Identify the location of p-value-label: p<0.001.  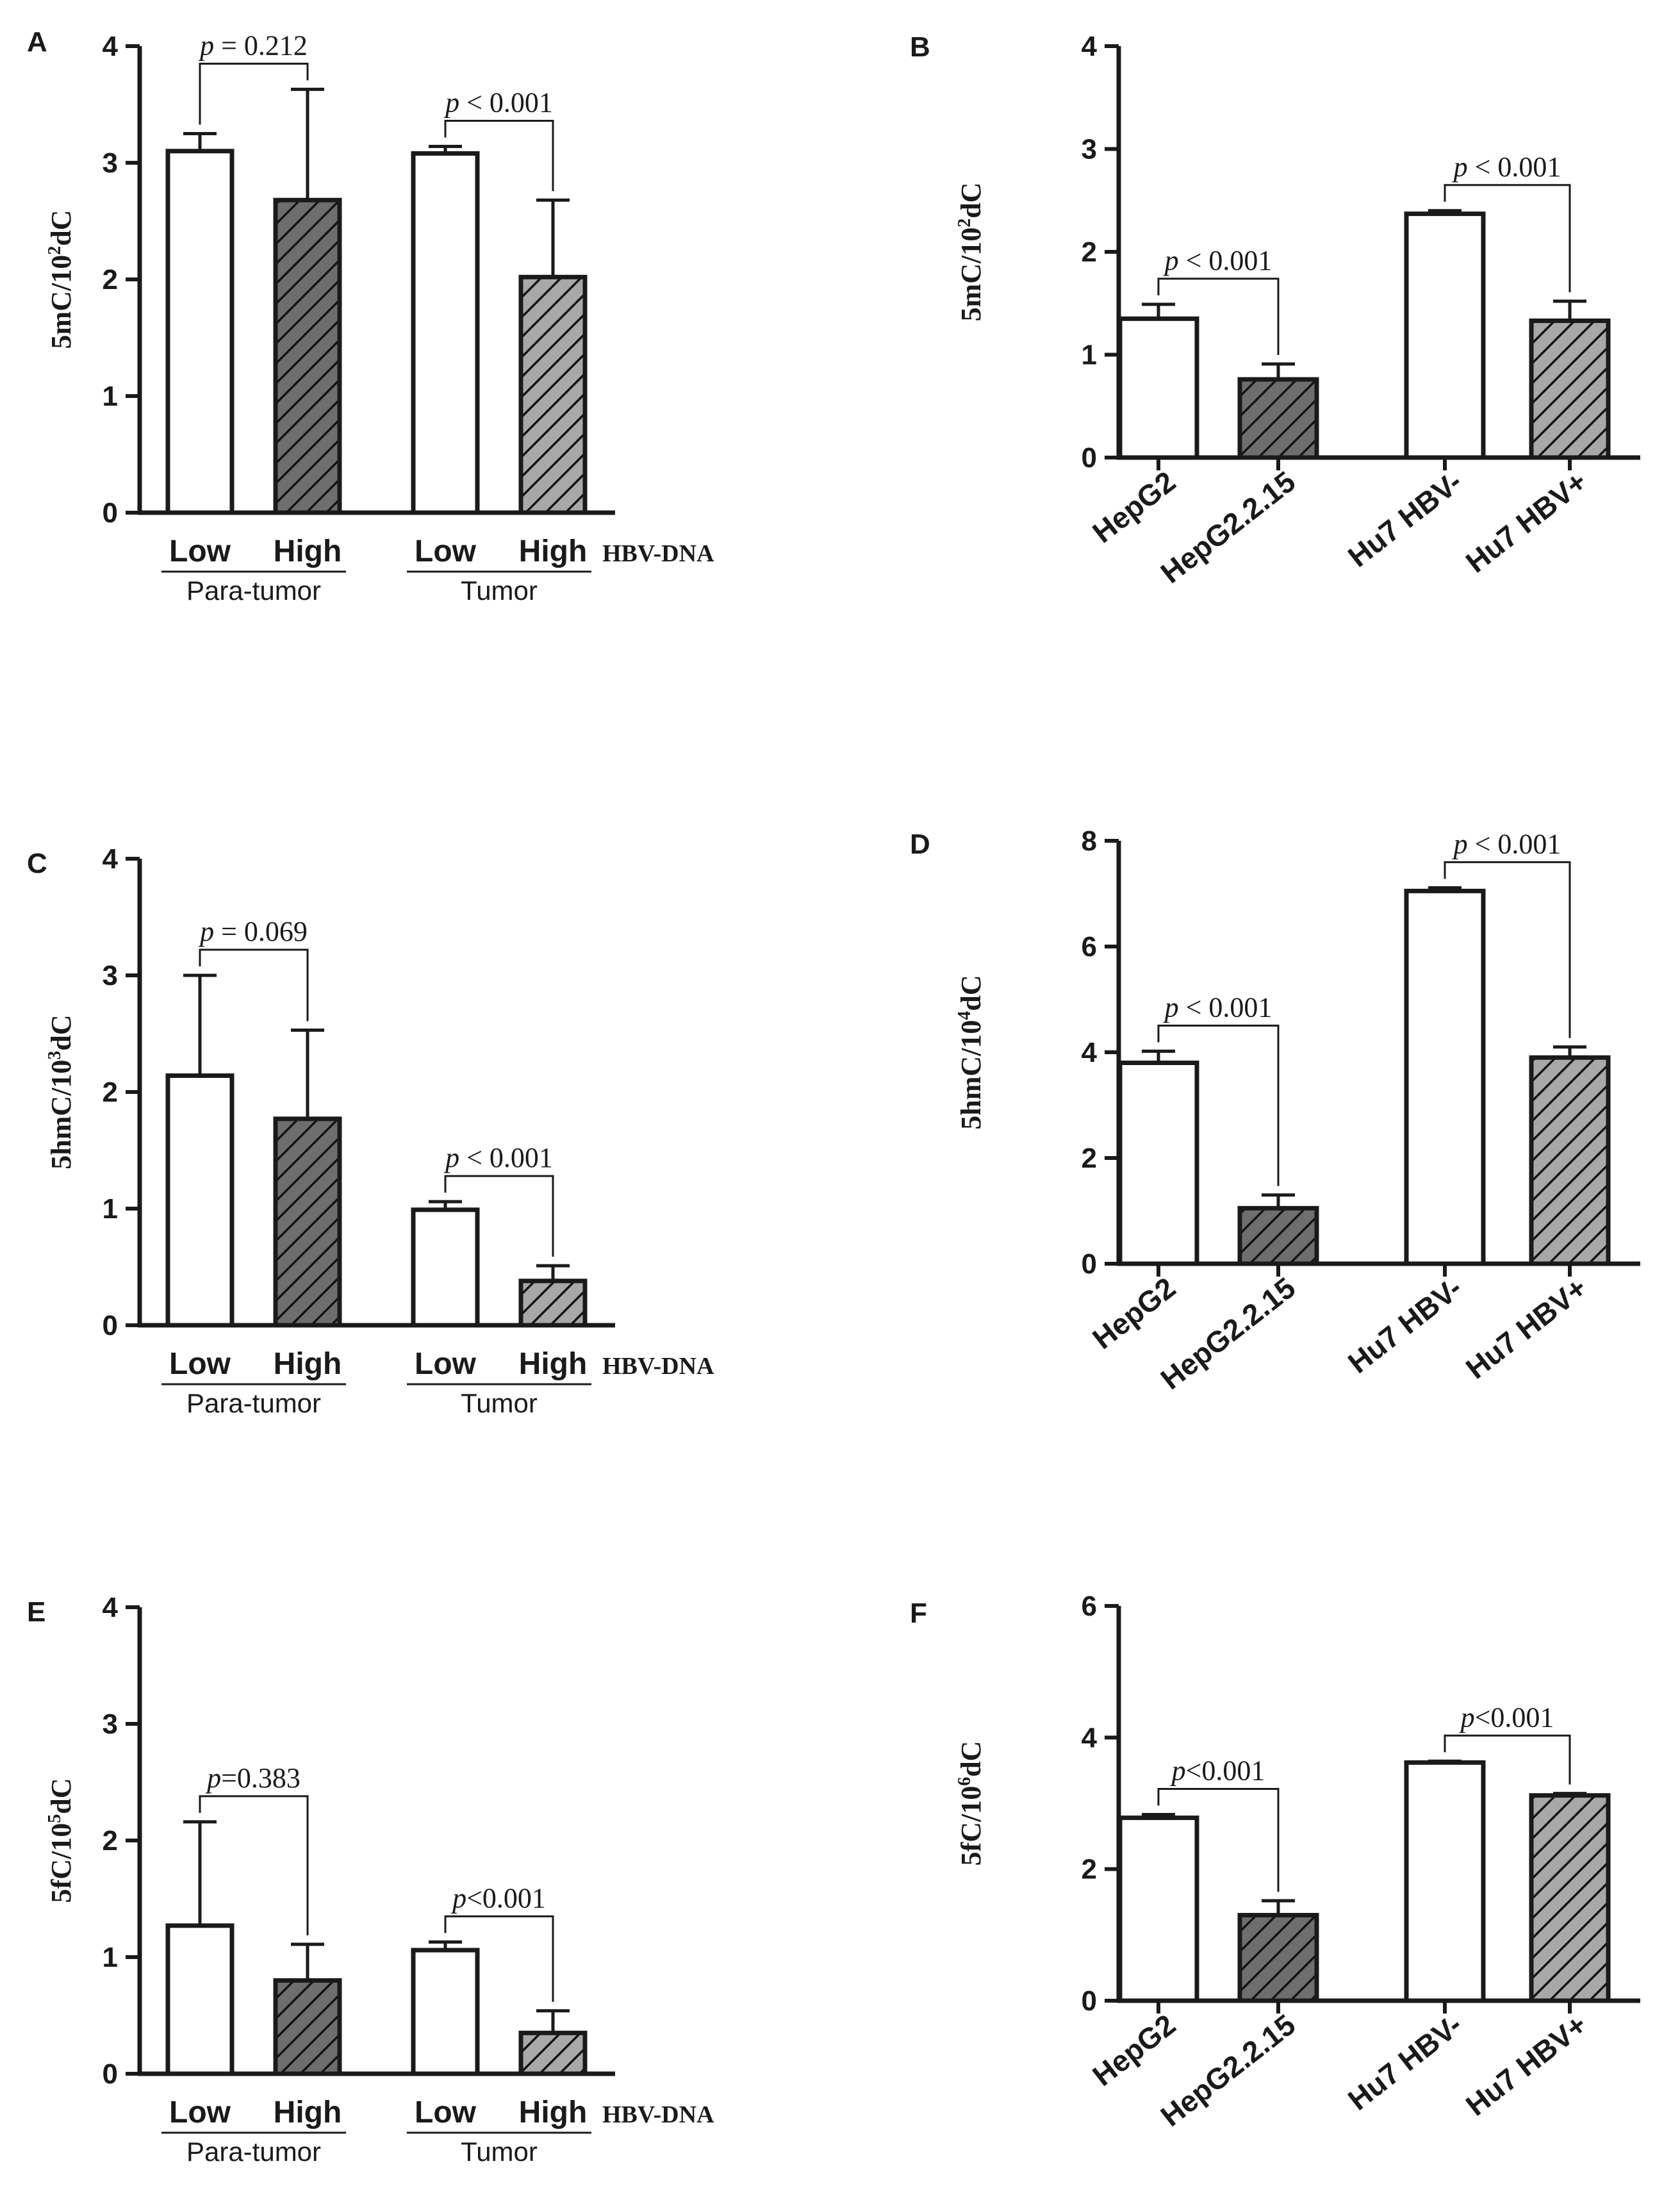
(1507, 1717).